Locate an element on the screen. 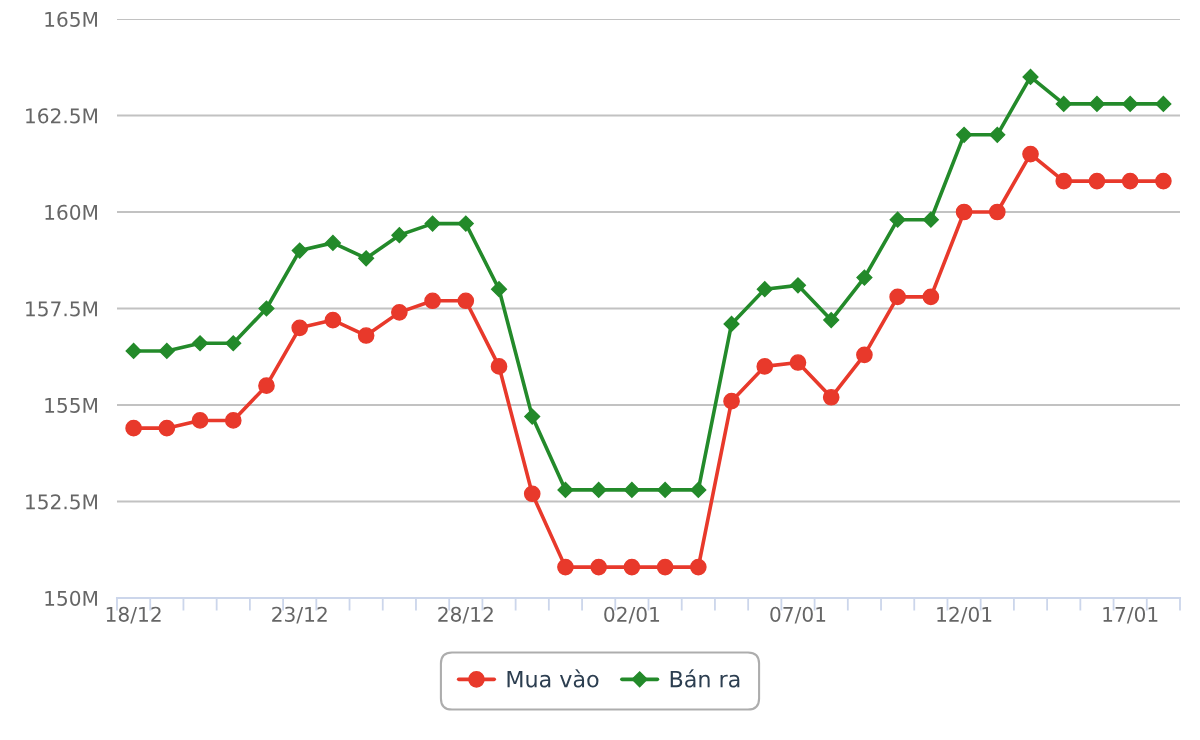 This screenshot has height=740, width=1200. y-tick-label: 157.5M is located at coordinates (61, 309).